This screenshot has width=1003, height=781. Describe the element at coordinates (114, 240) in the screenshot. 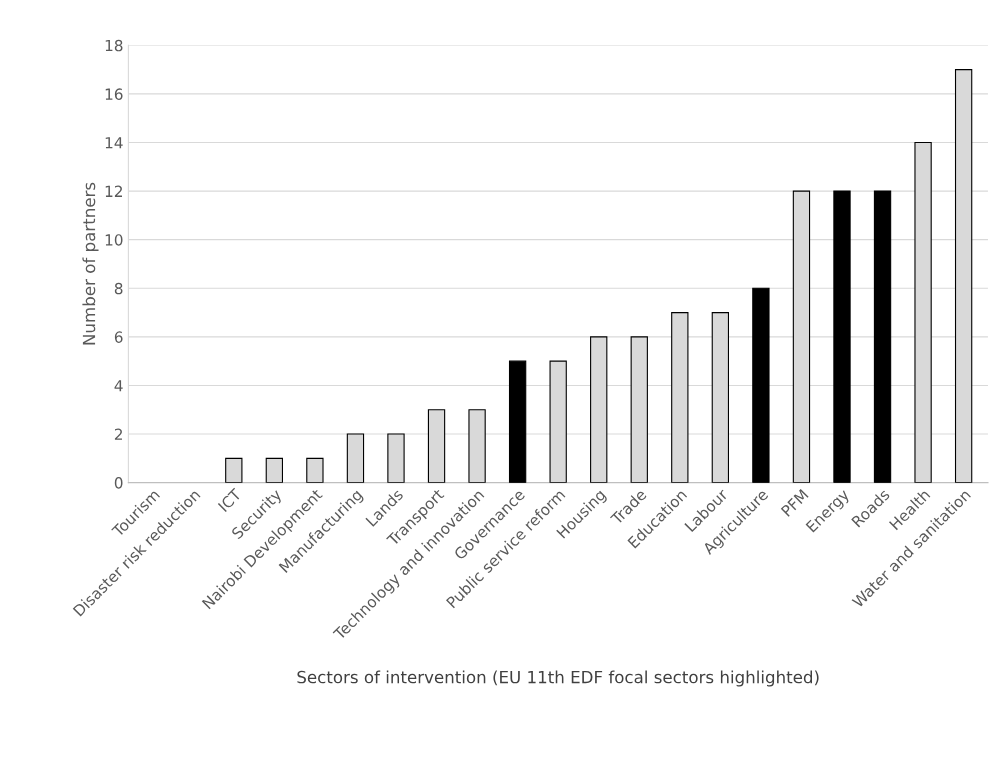

I see `y-tick-label: 10` at that location.